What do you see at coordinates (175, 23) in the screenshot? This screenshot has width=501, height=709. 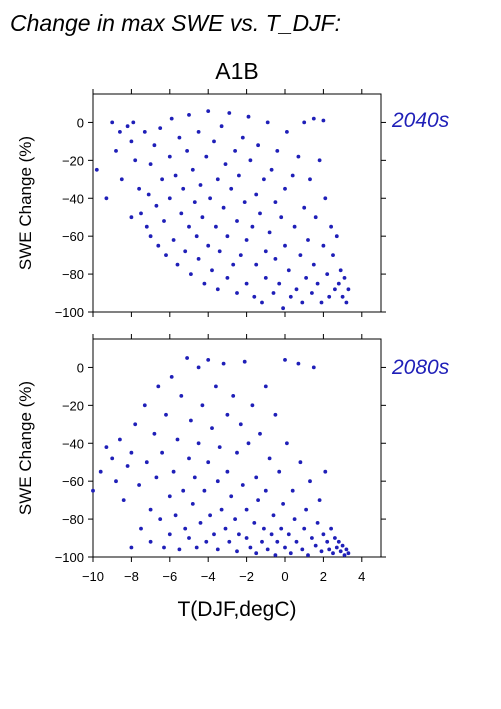 I see `figure-title: Change in max SWE vs. T_DJF:` at bounding box center [175, 23].